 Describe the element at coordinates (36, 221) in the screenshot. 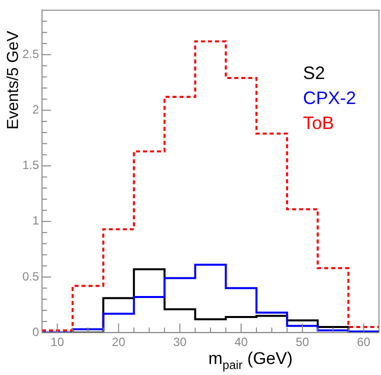

I see `y-tick-label: 1` at that location.